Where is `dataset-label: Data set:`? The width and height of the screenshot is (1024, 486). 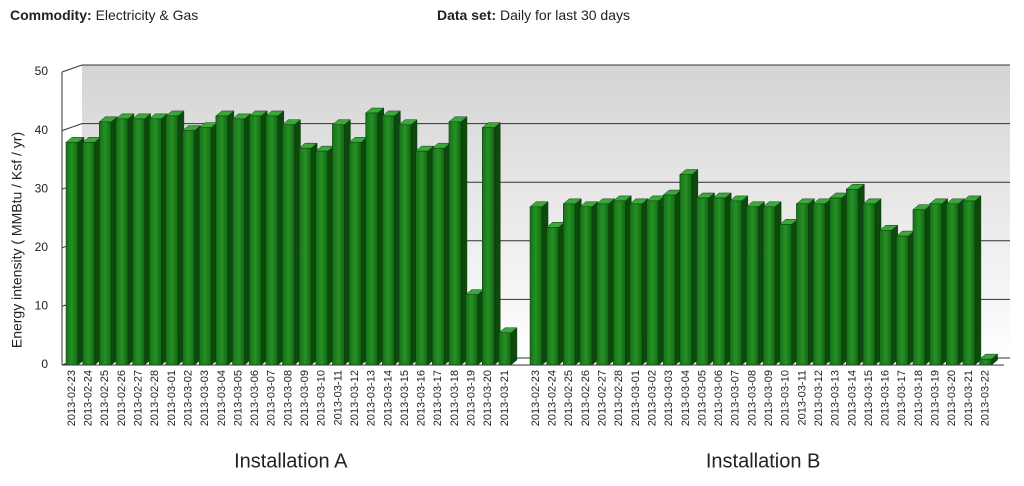 dataset-label: Data set: is located at coordinates (467, 15).